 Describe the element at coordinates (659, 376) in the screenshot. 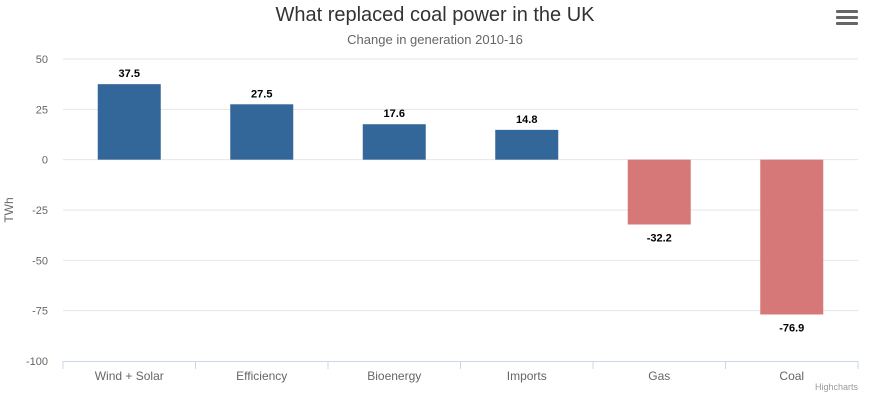

I see `x-tick-label: Gas` at that location.